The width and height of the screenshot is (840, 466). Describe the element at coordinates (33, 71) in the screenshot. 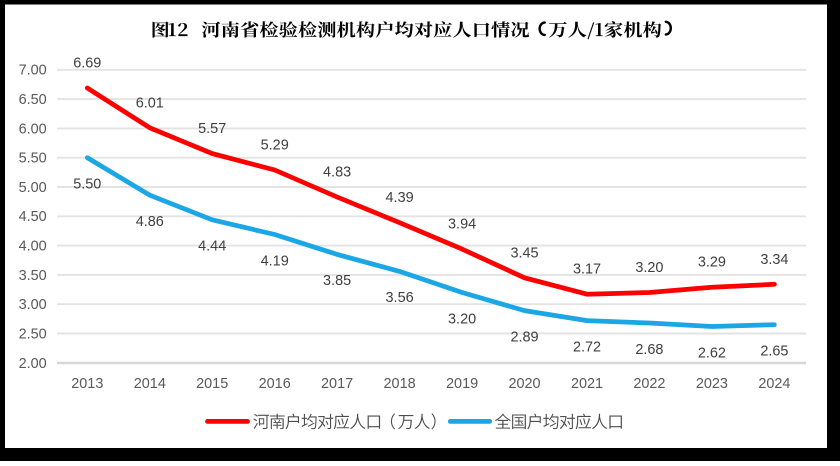

I see `svg-text: 7.00` at that location.